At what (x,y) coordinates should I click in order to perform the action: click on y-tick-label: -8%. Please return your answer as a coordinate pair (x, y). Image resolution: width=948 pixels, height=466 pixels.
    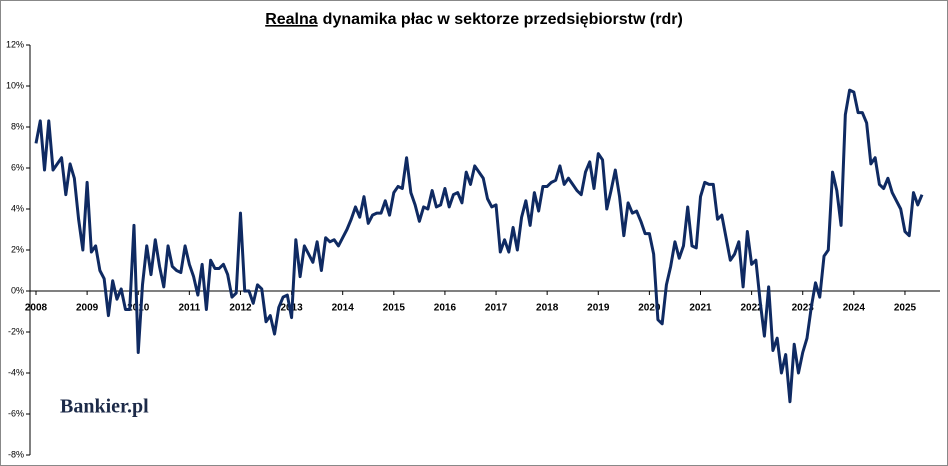
    Looking at the image, I should click on (16, 454).